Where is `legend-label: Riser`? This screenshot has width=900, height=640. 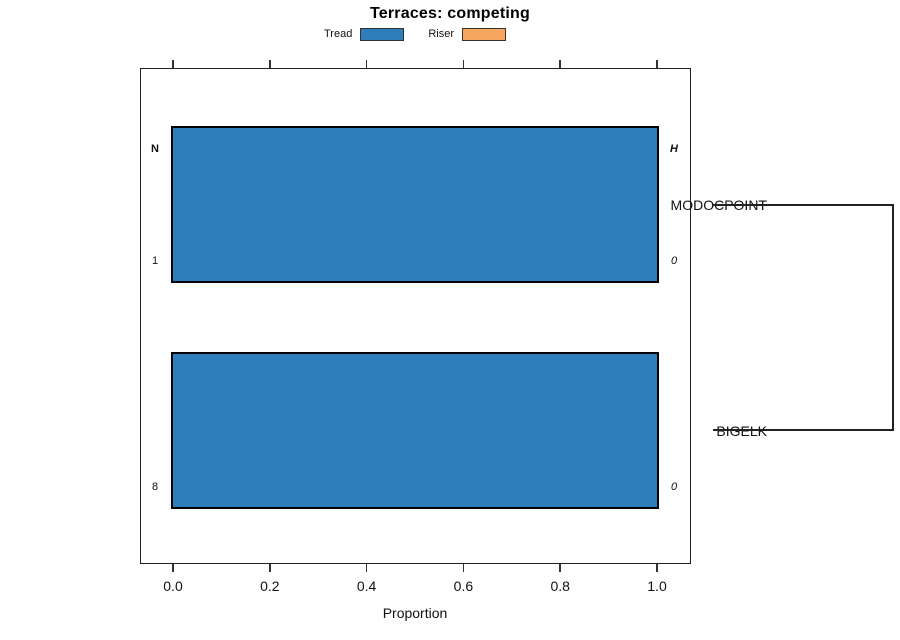
legend-label: Riser is located at coordinates (441, 34).